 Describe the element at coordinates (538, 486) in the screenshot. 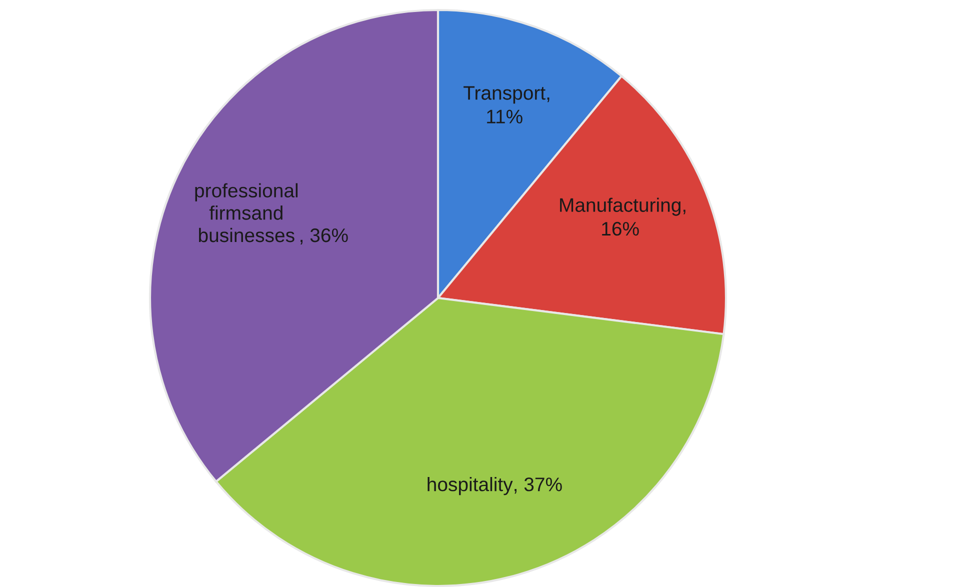

I see `data-label: , 37%` at that location.